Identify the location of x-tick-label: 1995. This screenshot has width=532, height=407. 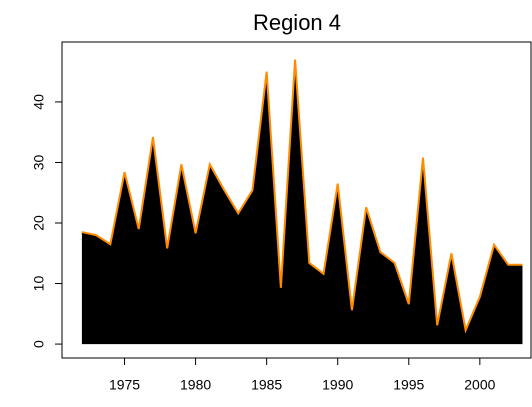
(408, 385).